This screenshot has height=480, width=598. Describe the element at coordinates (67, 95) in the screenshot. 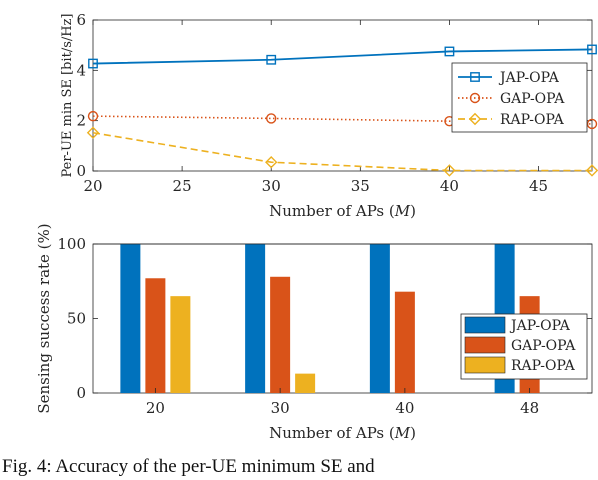

I see `y-axis-label: Per-UE min SE [bit/s/Hz]` at that location.